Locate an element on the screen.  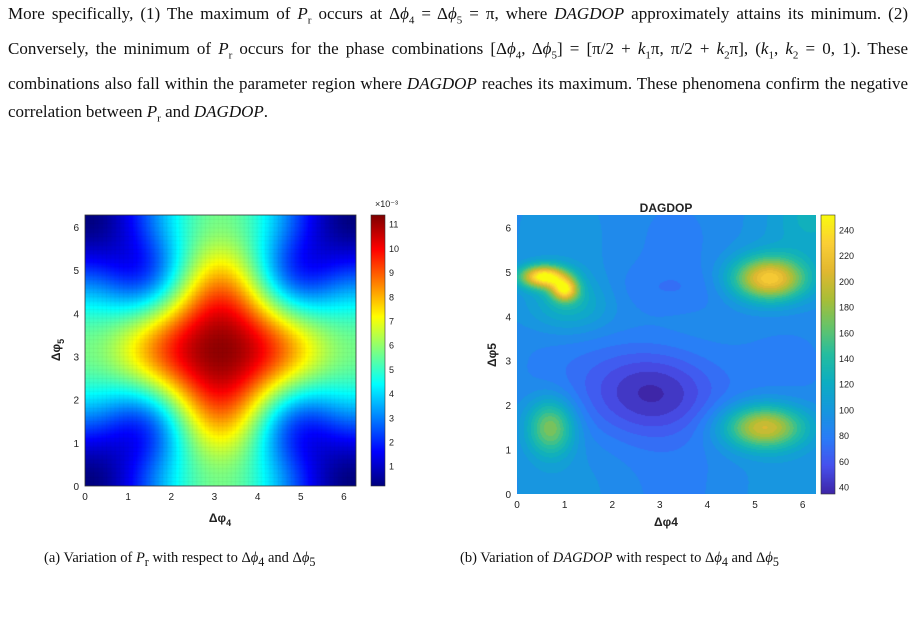
chart-b-x-tick: 2 is located at coordinates (612, 505).